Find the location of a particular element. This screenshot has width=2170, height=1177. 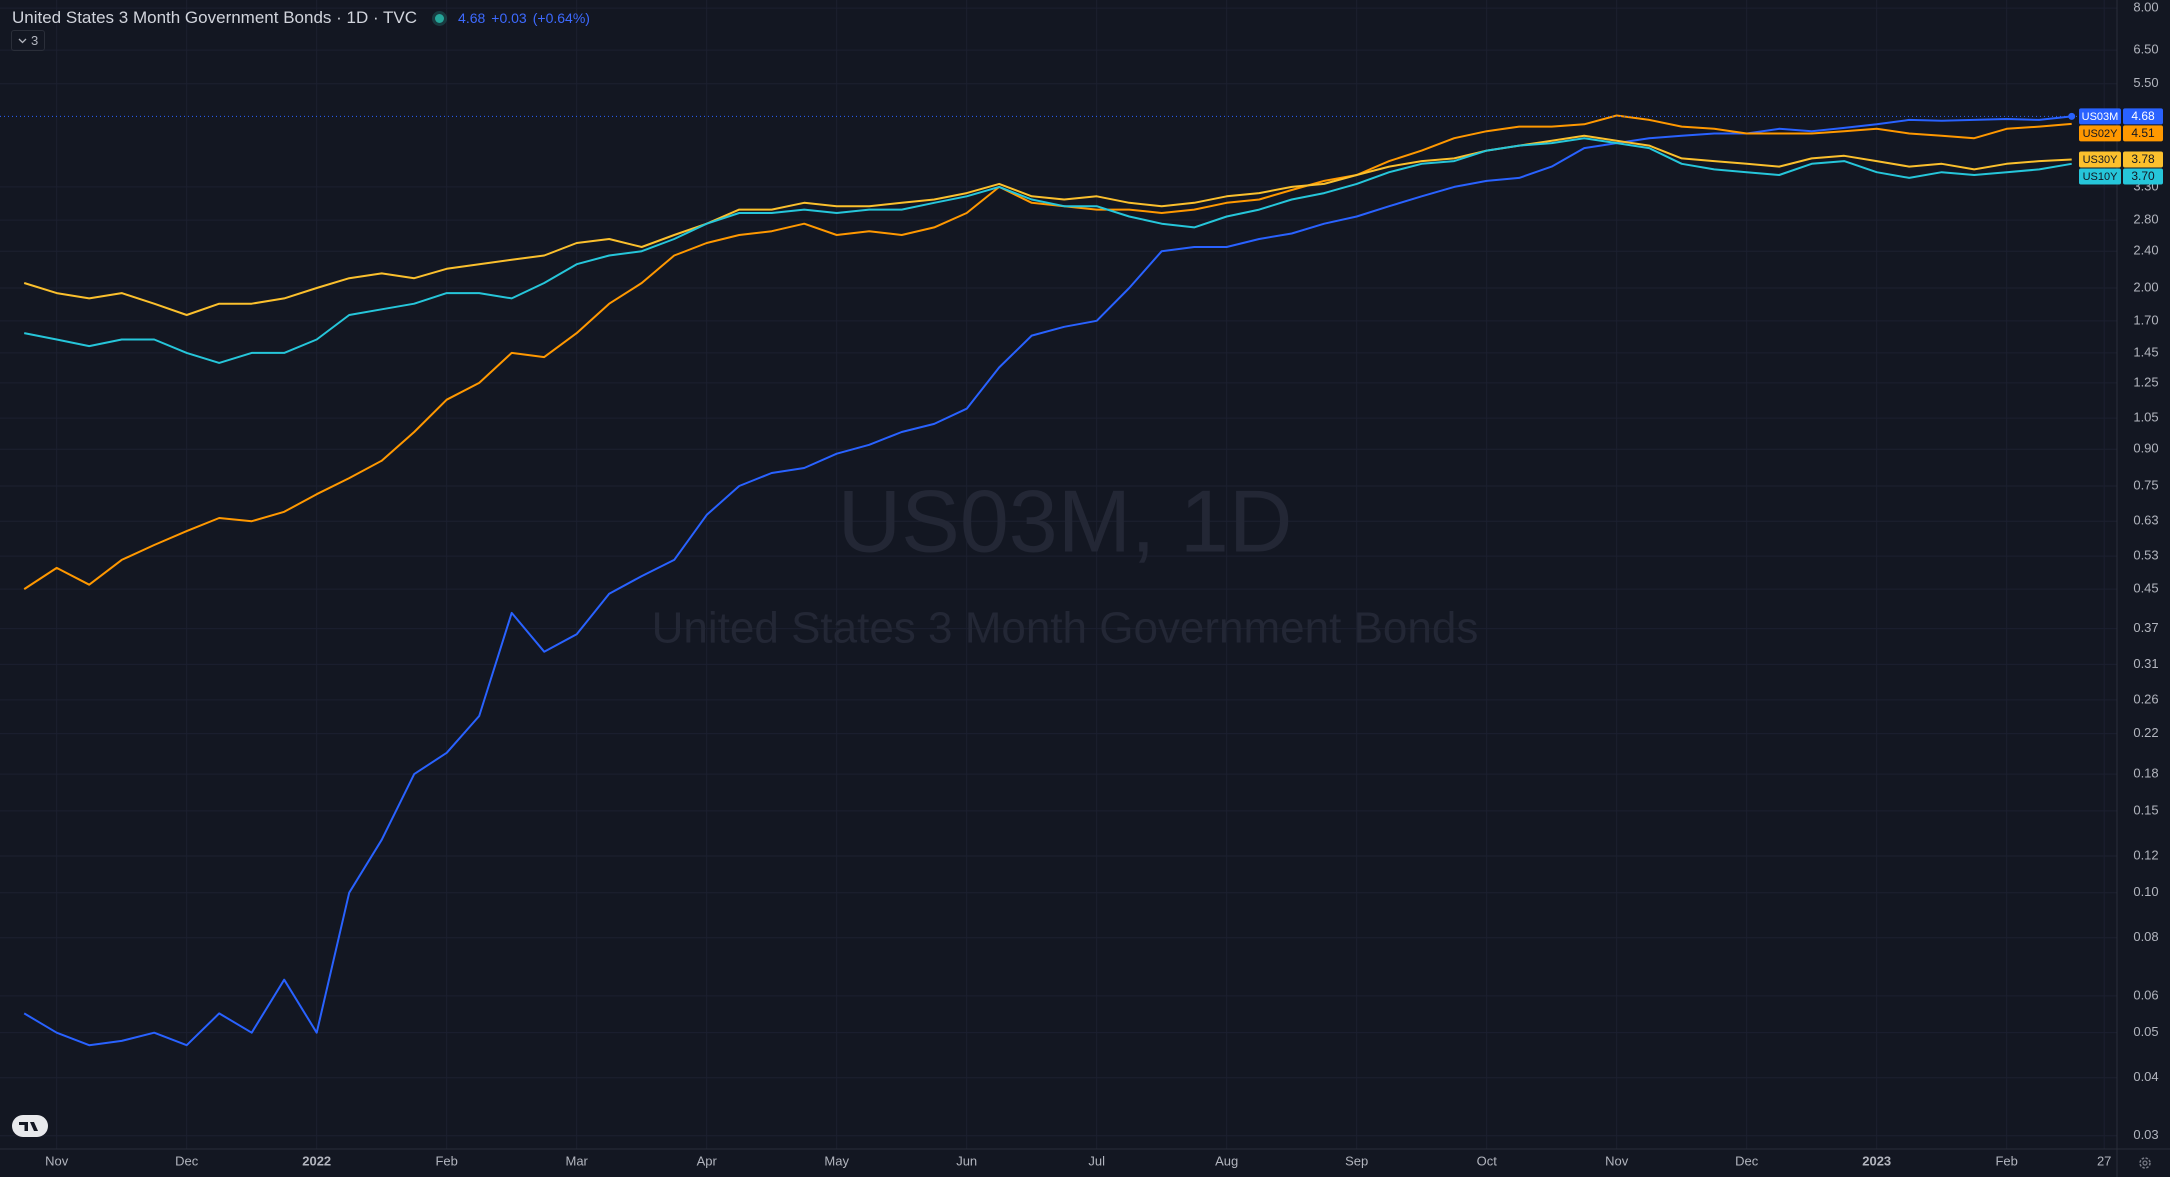

y-tick-label: 2.80 is located at coordinates (2145, 219).